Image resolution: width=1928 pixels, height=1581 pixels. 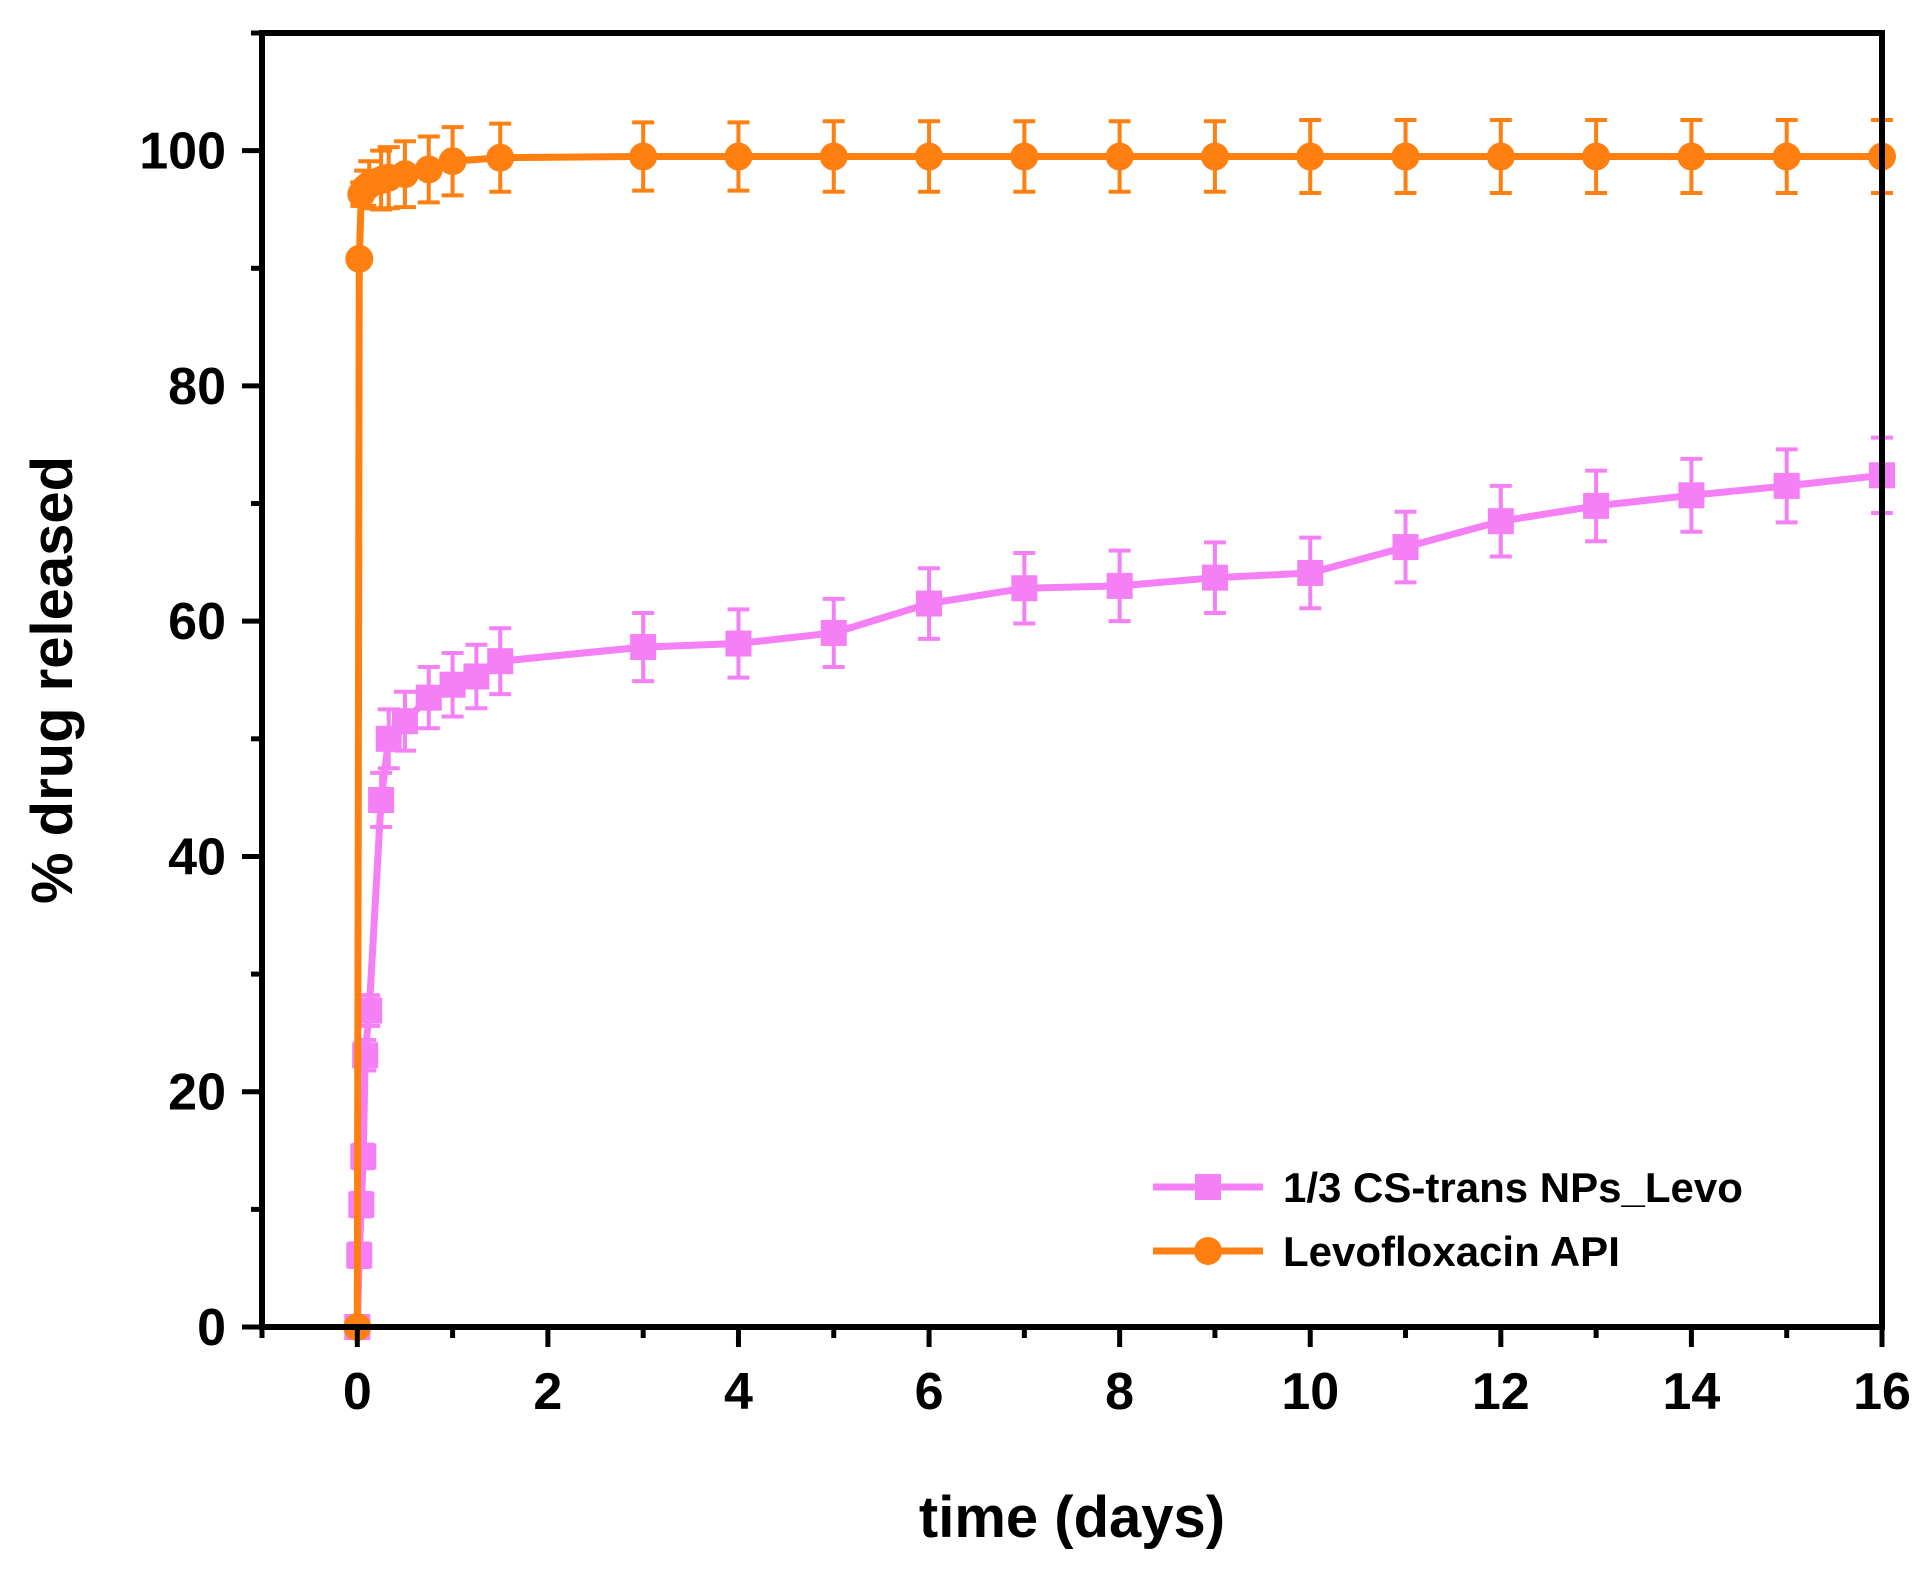 I want to click on x-tick-label: 0, so click(x=357, y=1392).